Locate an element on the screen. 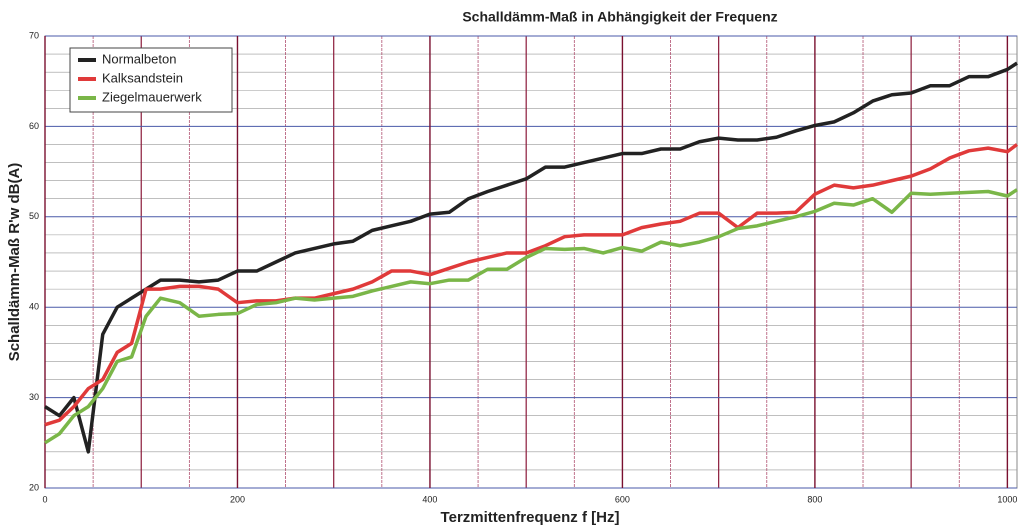  y-tick-label: 40 is located at coordinates (34, 307).